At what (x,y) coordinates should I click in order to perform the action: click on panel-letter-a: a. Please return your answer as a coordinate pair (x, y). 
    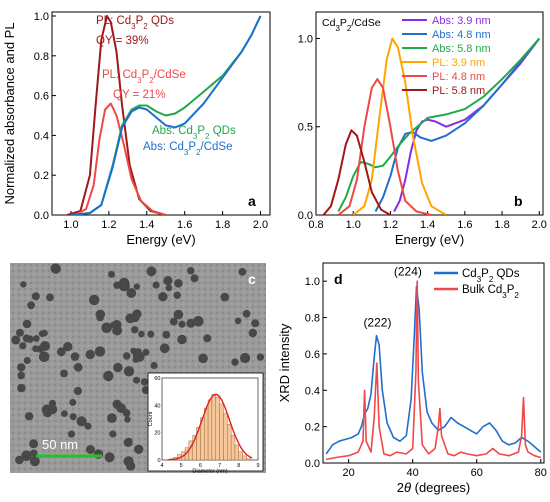
    Looking at the image, I should click on (252, 201).